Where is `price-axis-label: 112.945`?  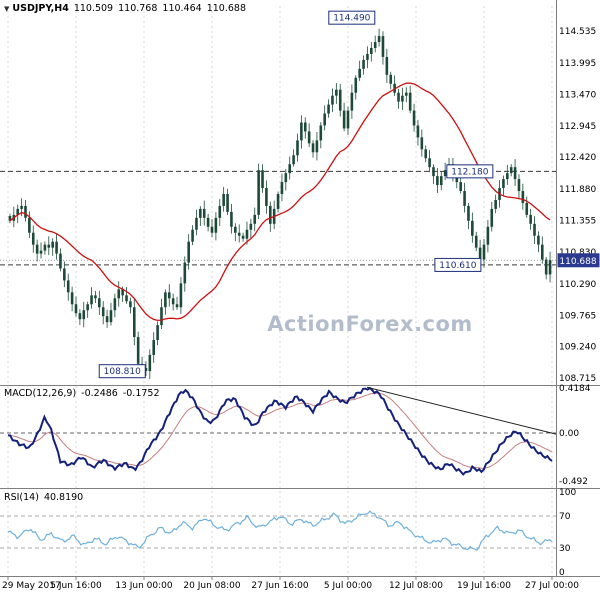
price-axis-label: 112.945 is located at coordinates (577, 127).